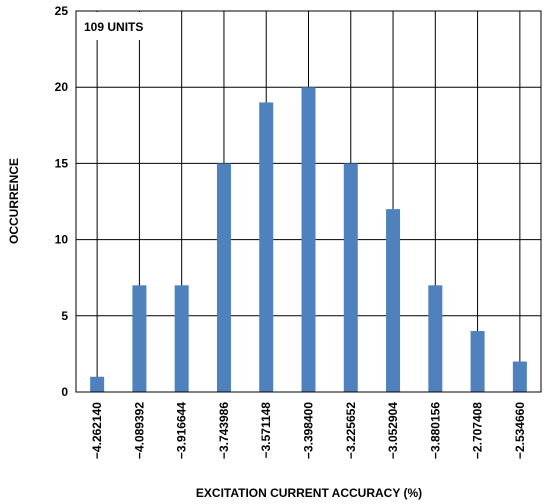 The width and height of the screenshot is (548, 504). What do you see at coordinates (435, 430) in the screenshot?
I see `x-tick-label: −3.880156` at bounding box center [435, 430].